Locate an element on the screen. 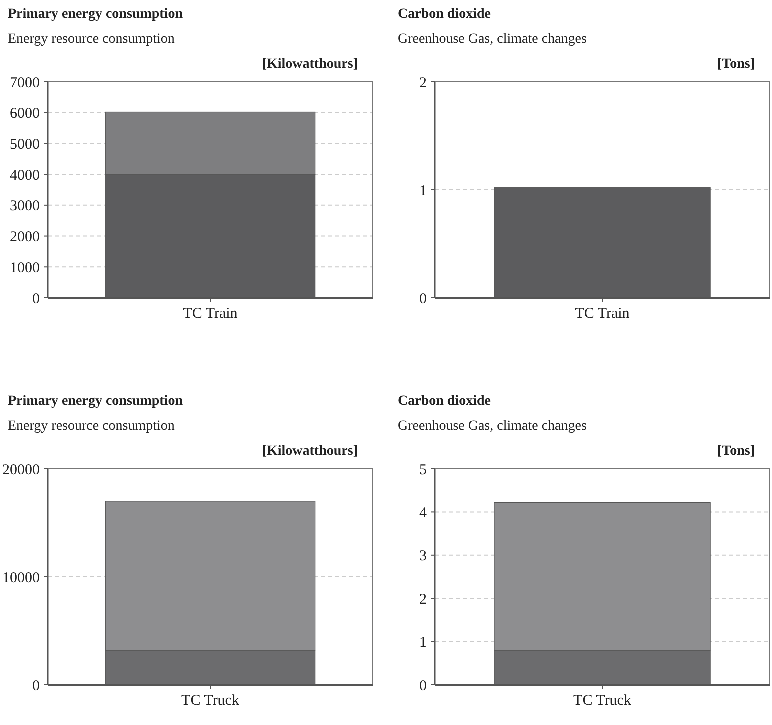 This screenshot has height=725, width=772. y-tick-label: 3 is located at coordinates (423, 556).